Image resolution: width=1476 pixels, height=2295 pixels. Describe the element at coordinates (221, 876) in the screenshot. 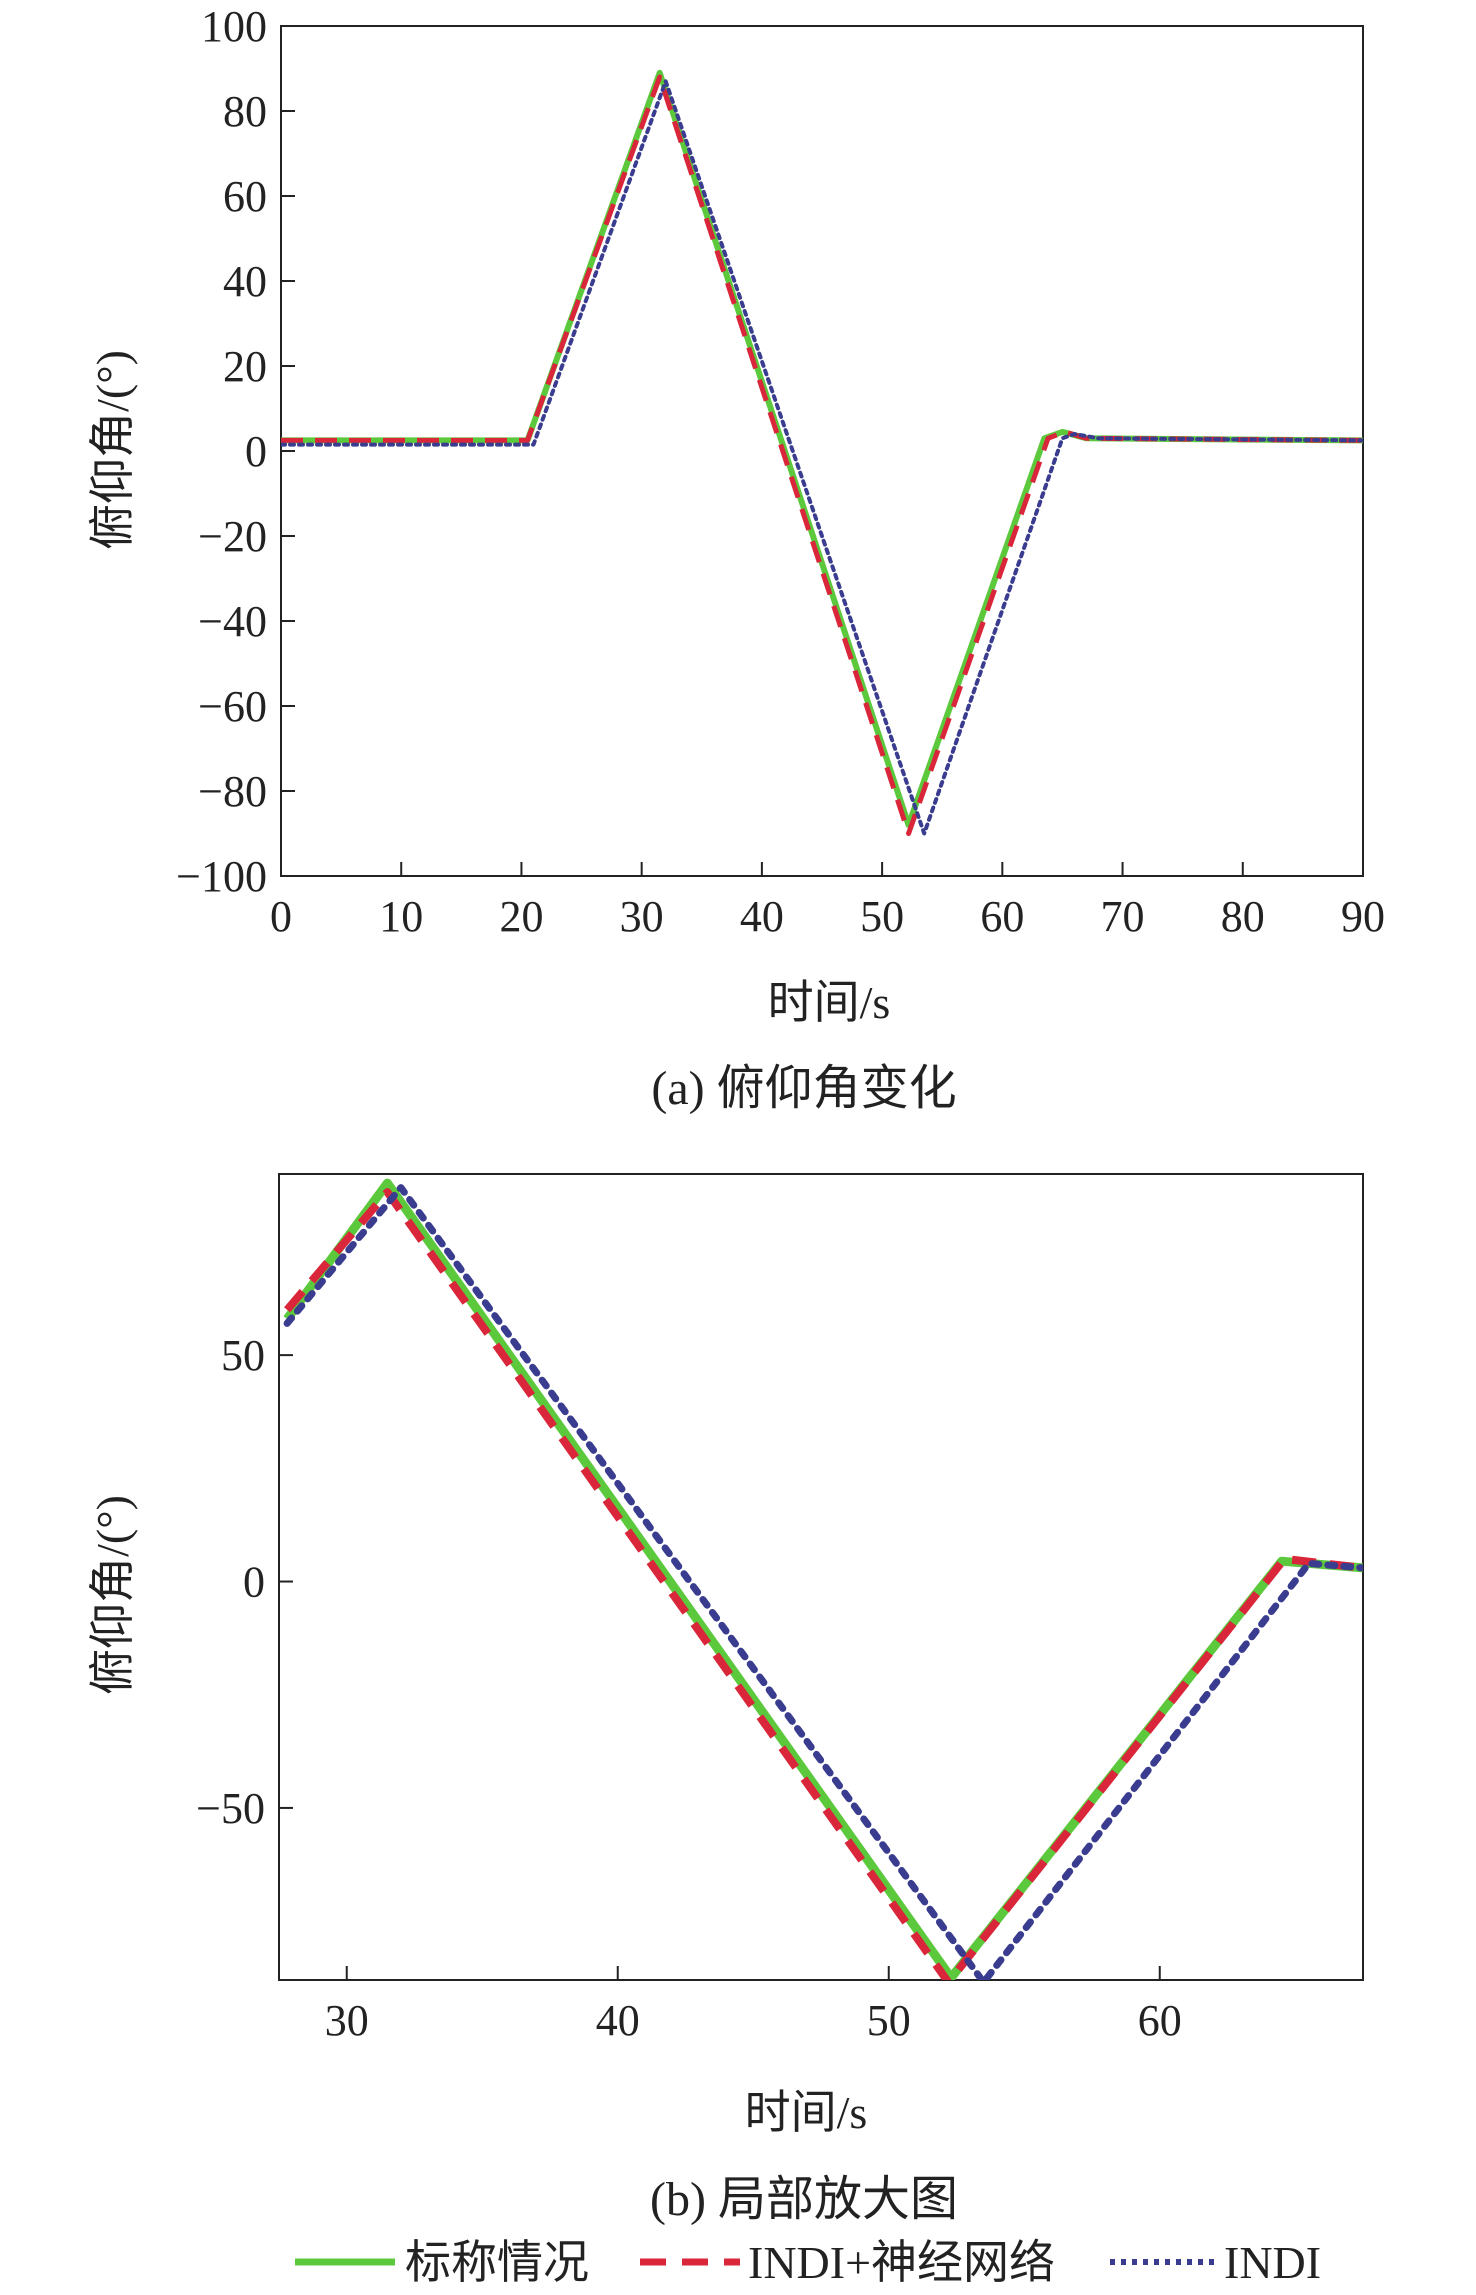

I see `chart-a-y-tick-label: −100` at that location.